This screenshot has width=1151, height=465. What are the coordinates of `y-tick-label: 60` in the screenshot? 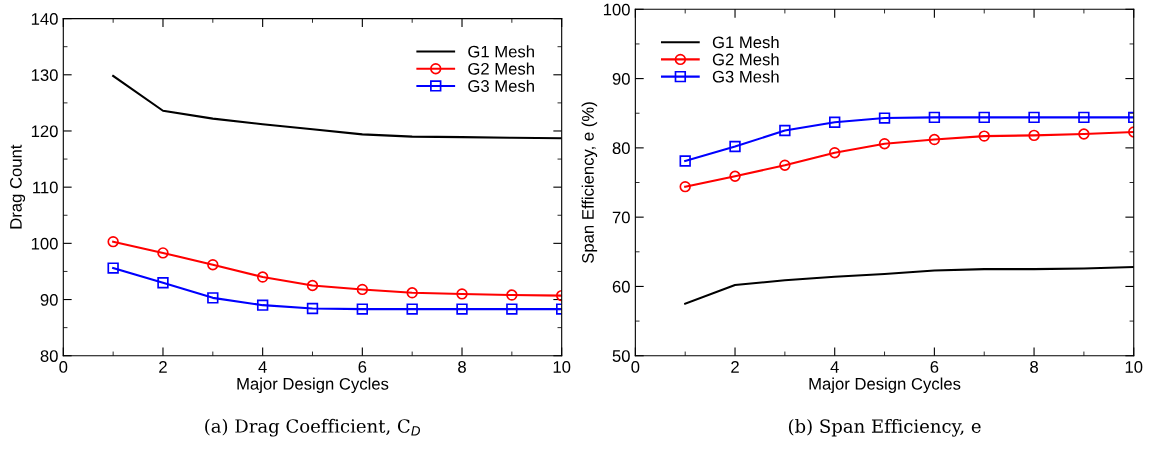 It's located at (621, 286).